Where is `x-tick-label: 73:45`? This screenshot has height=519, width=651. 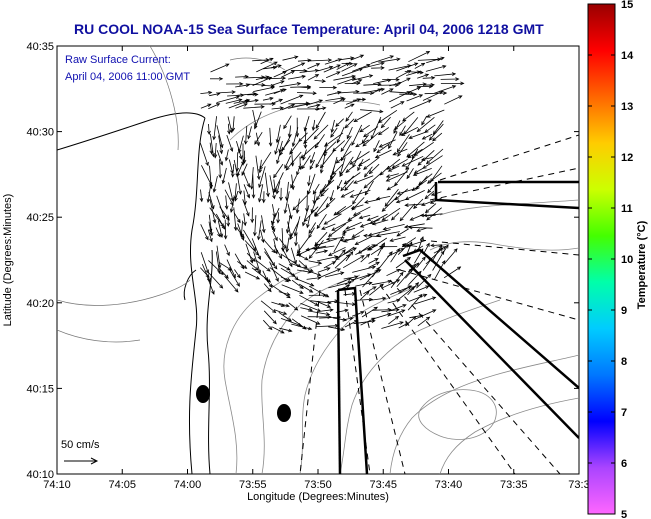
x-tick-label: 73:45 is located at coordinates (383, 485).